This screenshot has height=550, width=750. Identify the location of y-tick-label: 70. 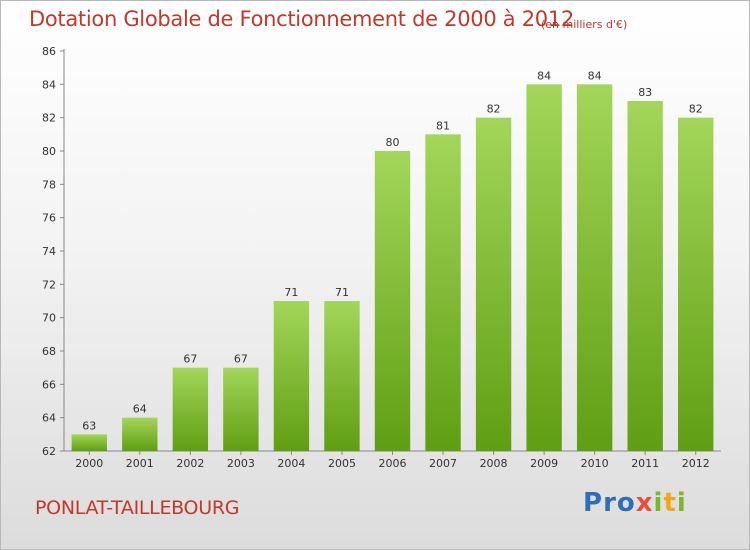
(49, 318).